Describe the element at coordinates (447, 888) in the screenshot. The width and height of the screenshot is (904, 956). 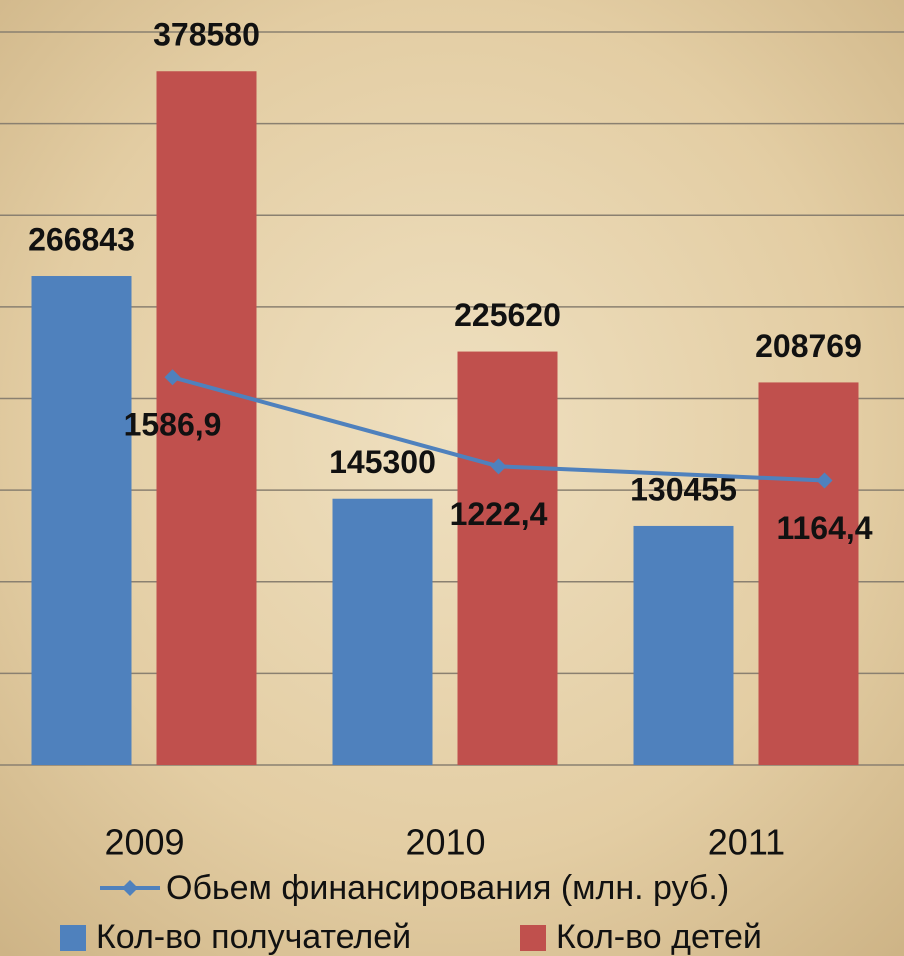
I see `legend-label: Обьем финансирования (млн. руб.)` at that location.